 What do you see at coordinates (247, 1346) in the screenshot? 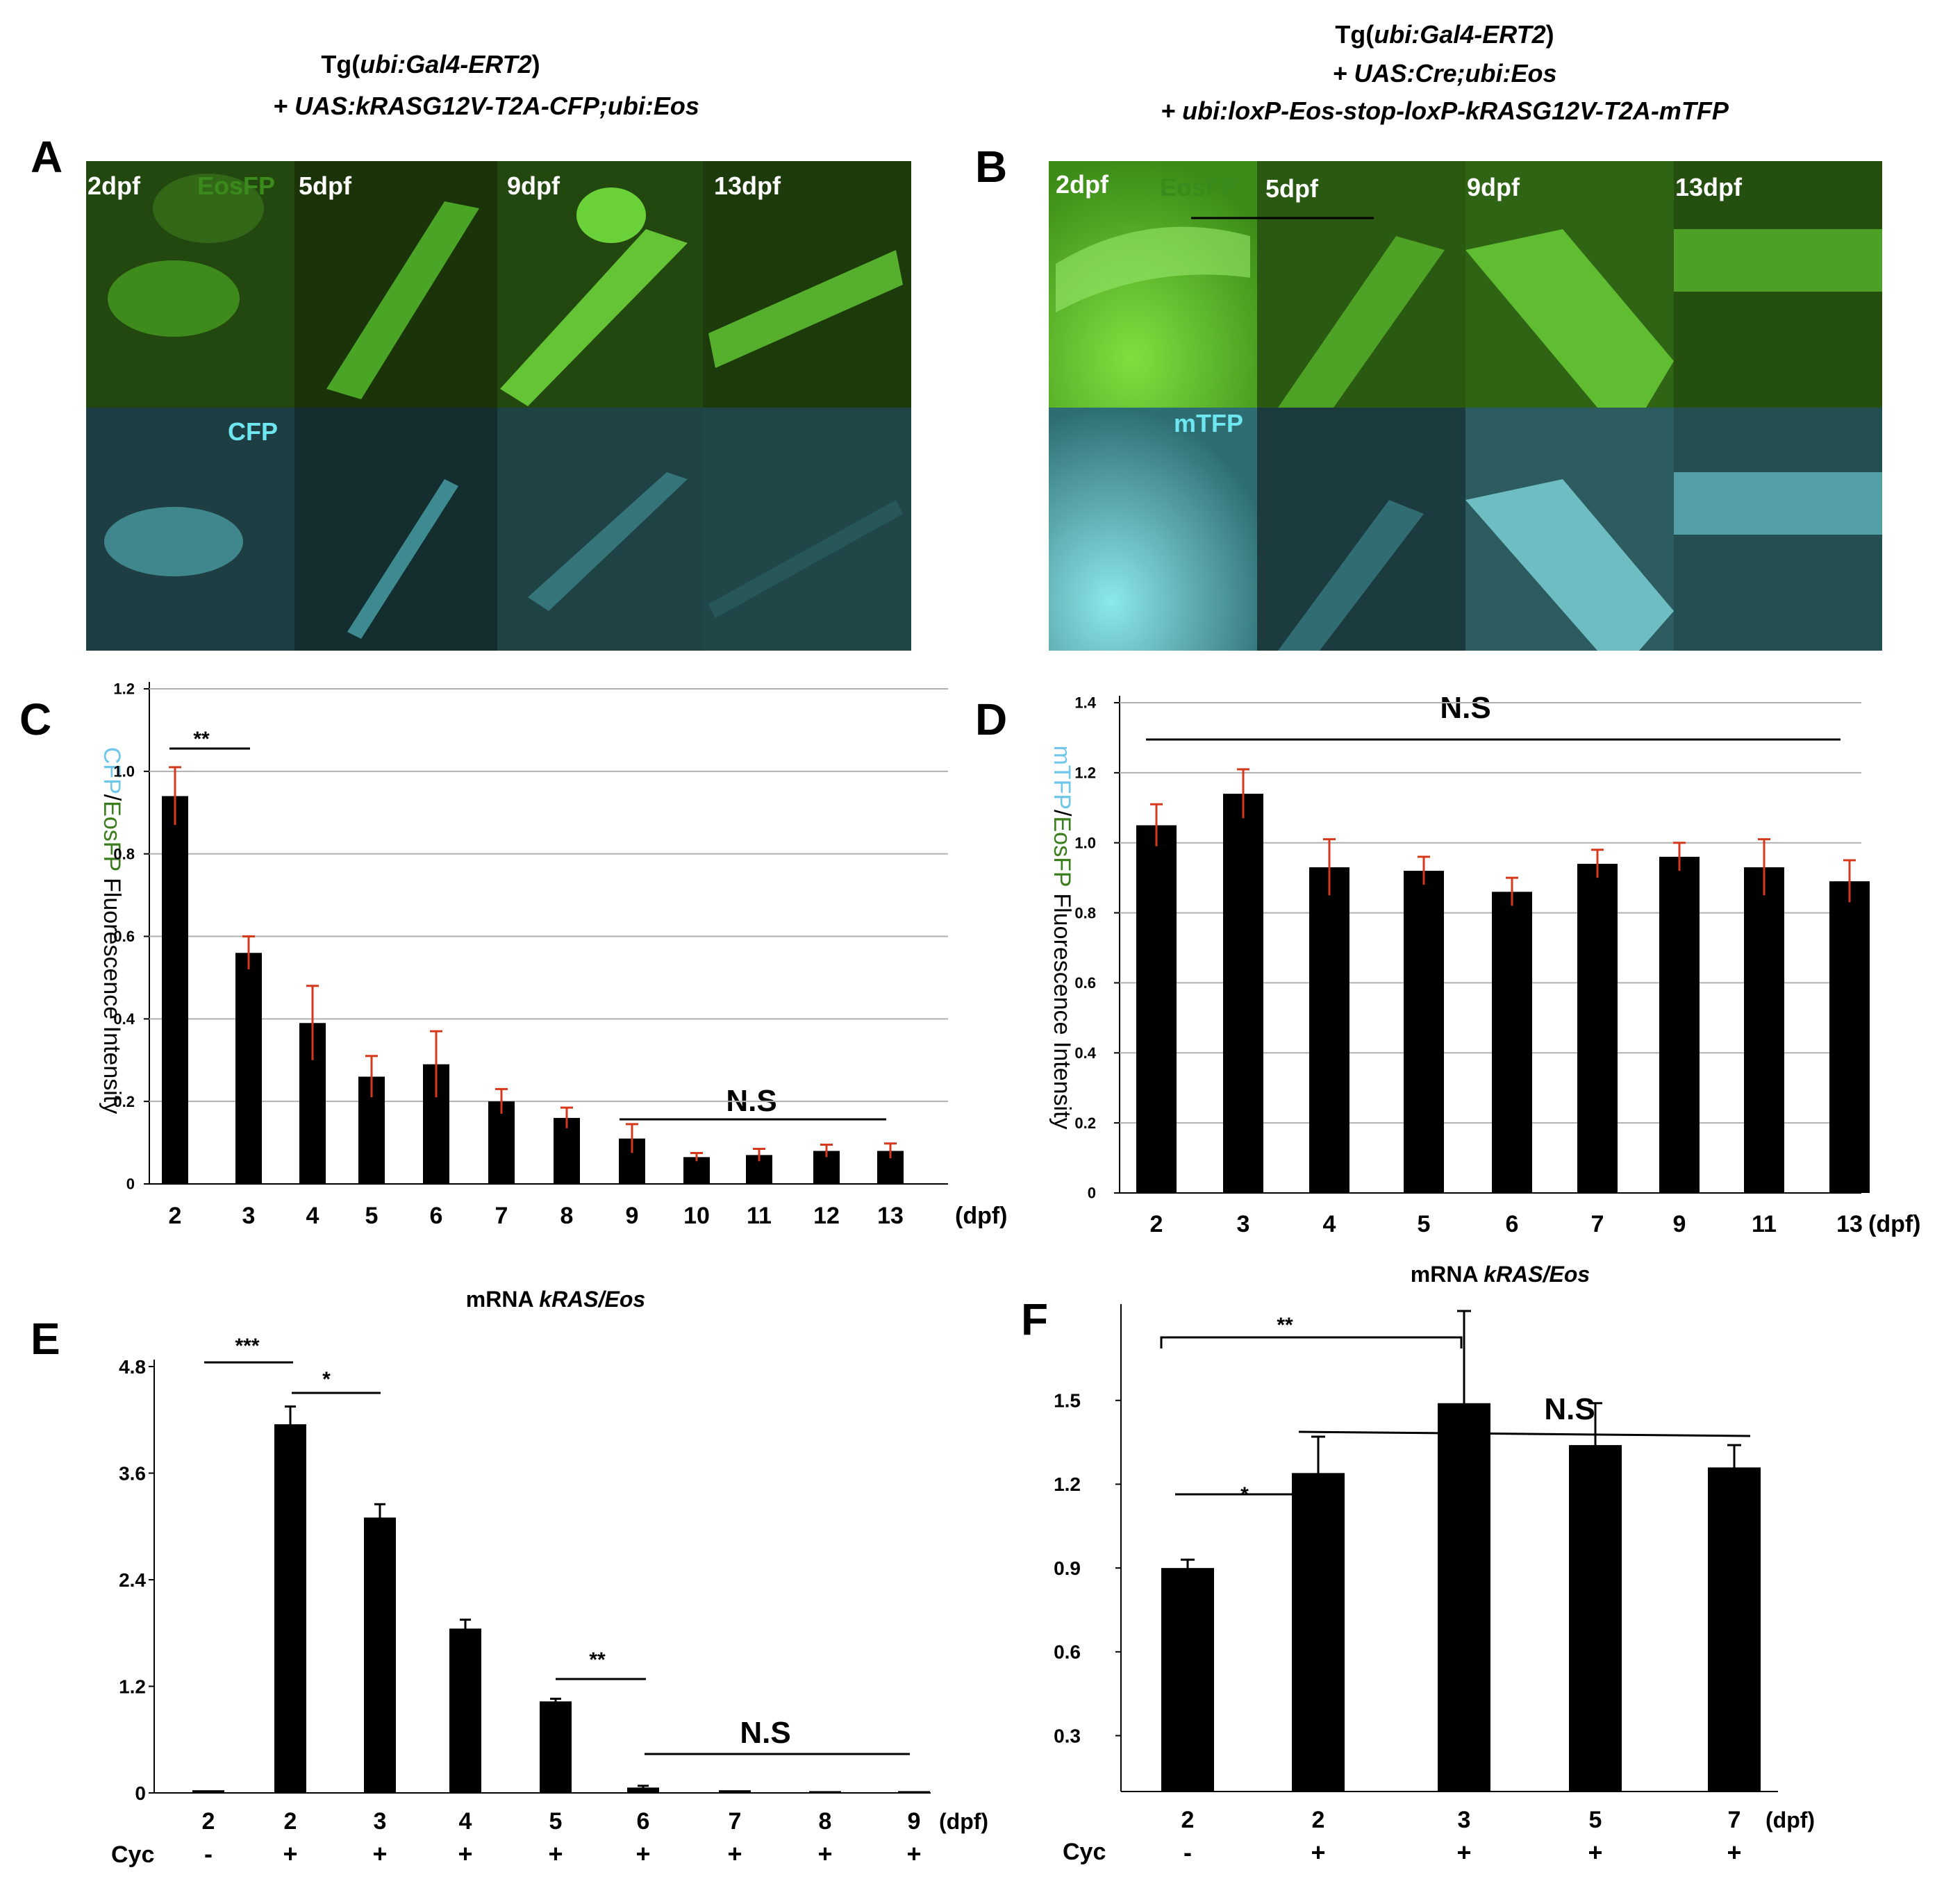
I see `chart-e-sig1-label: ***` at bounding box center [247, 1346].